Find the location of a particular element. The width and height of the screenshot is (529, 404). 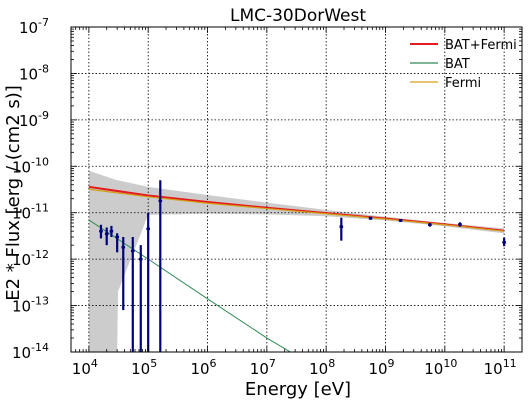

y-tick-label: 10⁻¹² is located at coordinates (30, 258).